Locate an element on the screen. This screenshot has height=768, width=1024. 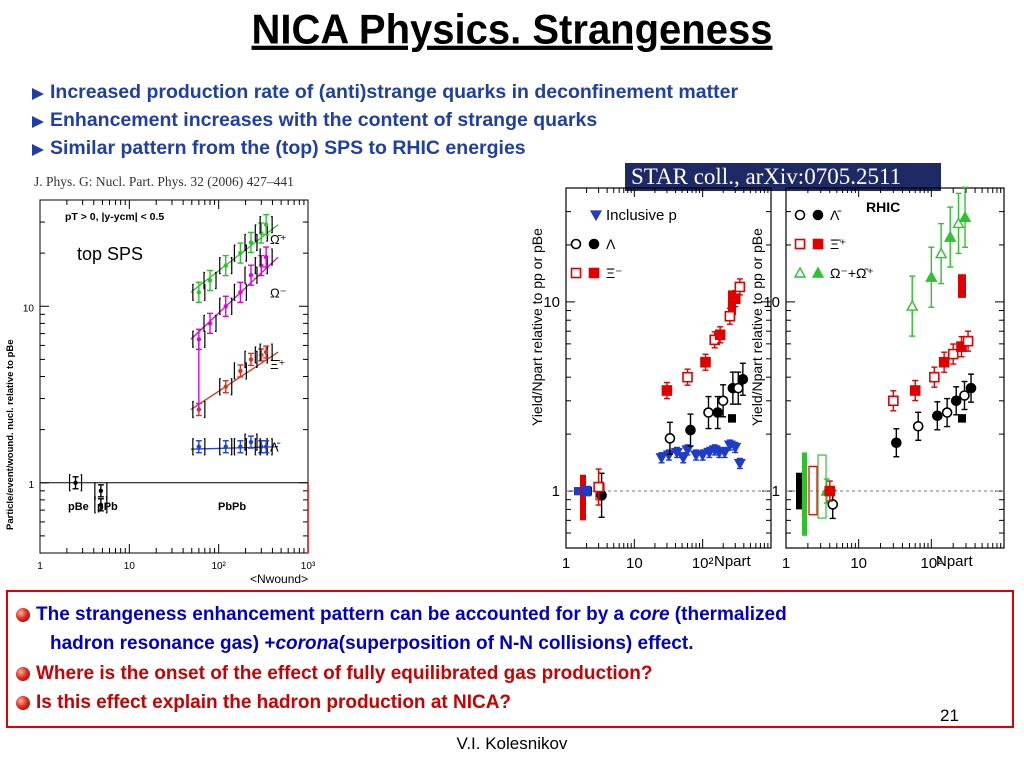
legend: Λ̄ Ξ̄⁺ Ω⁻+Ω̄⁺ is located at coordinates (833, 244).